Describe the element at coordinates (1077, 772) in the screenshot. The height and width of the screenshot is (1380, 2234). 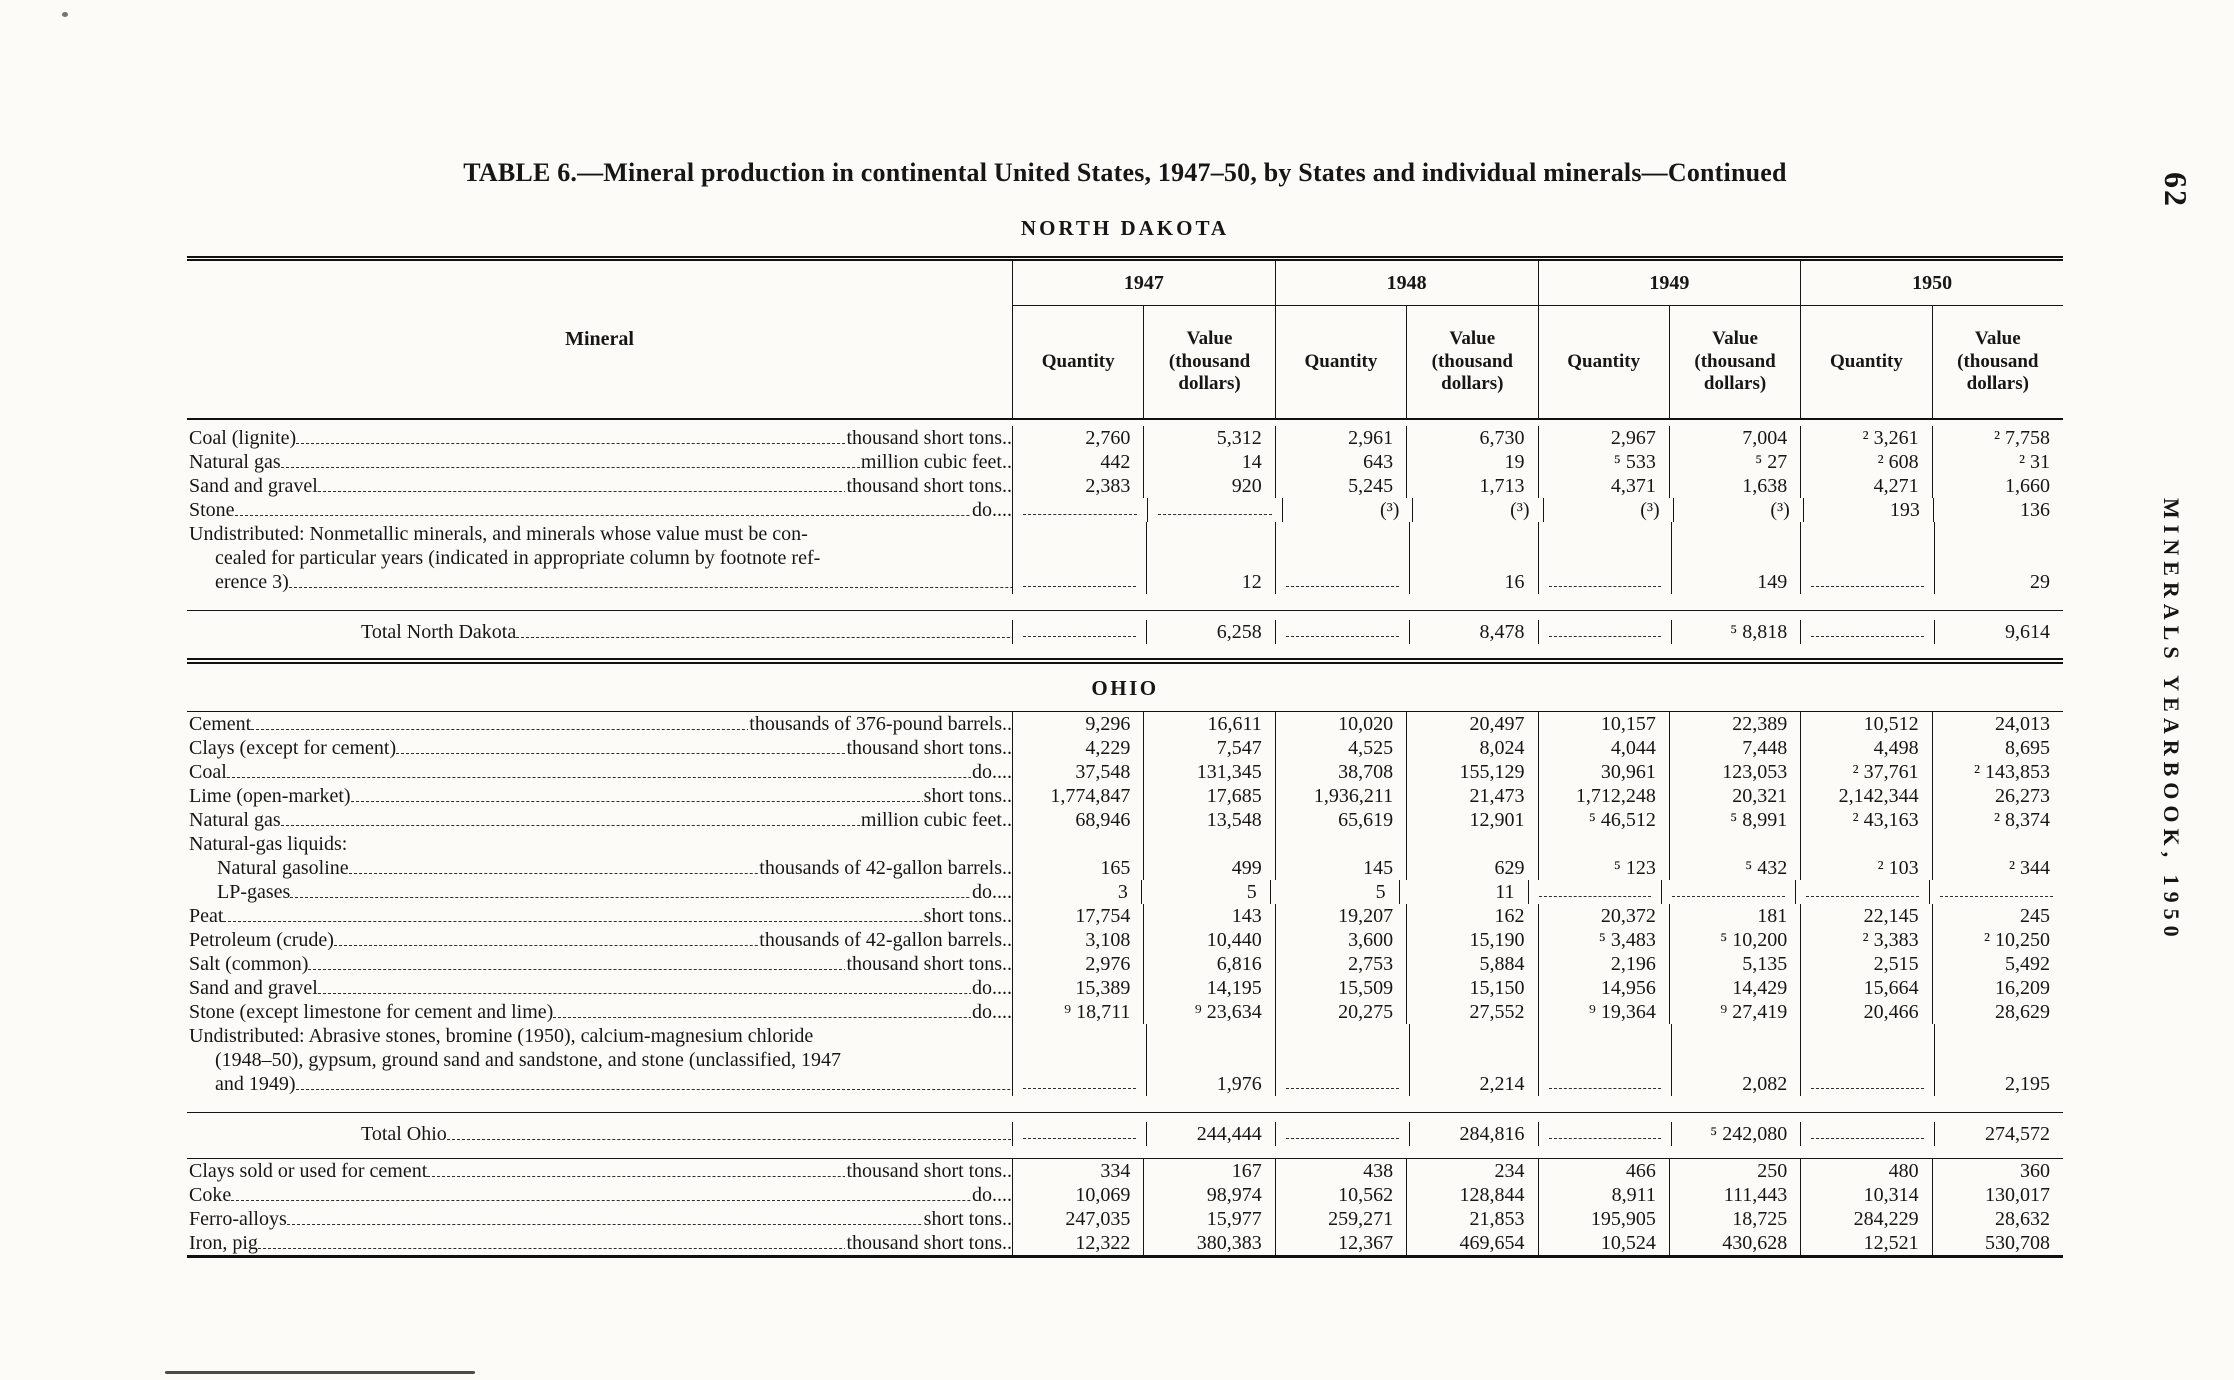
I see `cell-1947-quantity: 37,548` at that location.